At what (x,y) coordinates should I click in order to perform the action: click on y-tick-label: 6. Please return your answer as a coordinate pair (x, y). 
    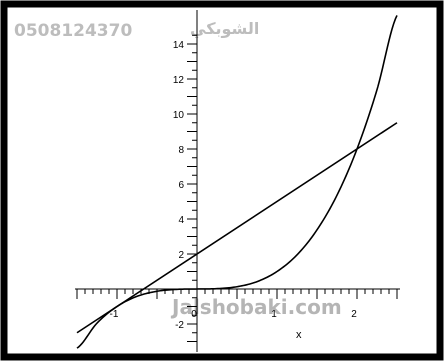
    Looking at the image, I should click on (181, 185).